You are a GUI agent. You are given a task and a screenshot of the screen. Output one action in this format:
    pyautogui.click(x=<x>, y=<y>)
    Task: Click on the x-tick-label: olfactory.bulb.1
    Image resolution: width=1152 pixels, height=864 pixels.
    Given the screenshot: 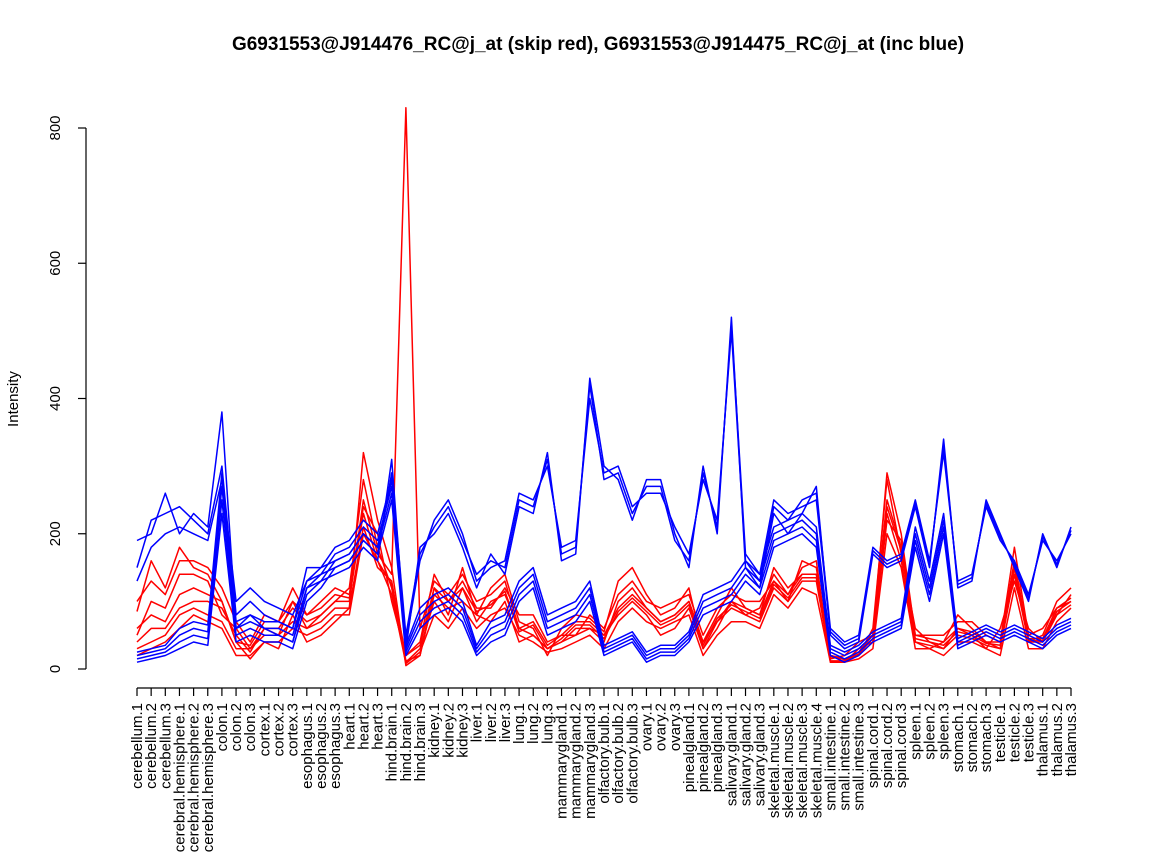 What is the action you would take?
    pyautogui.click(x=604, y=753)
    